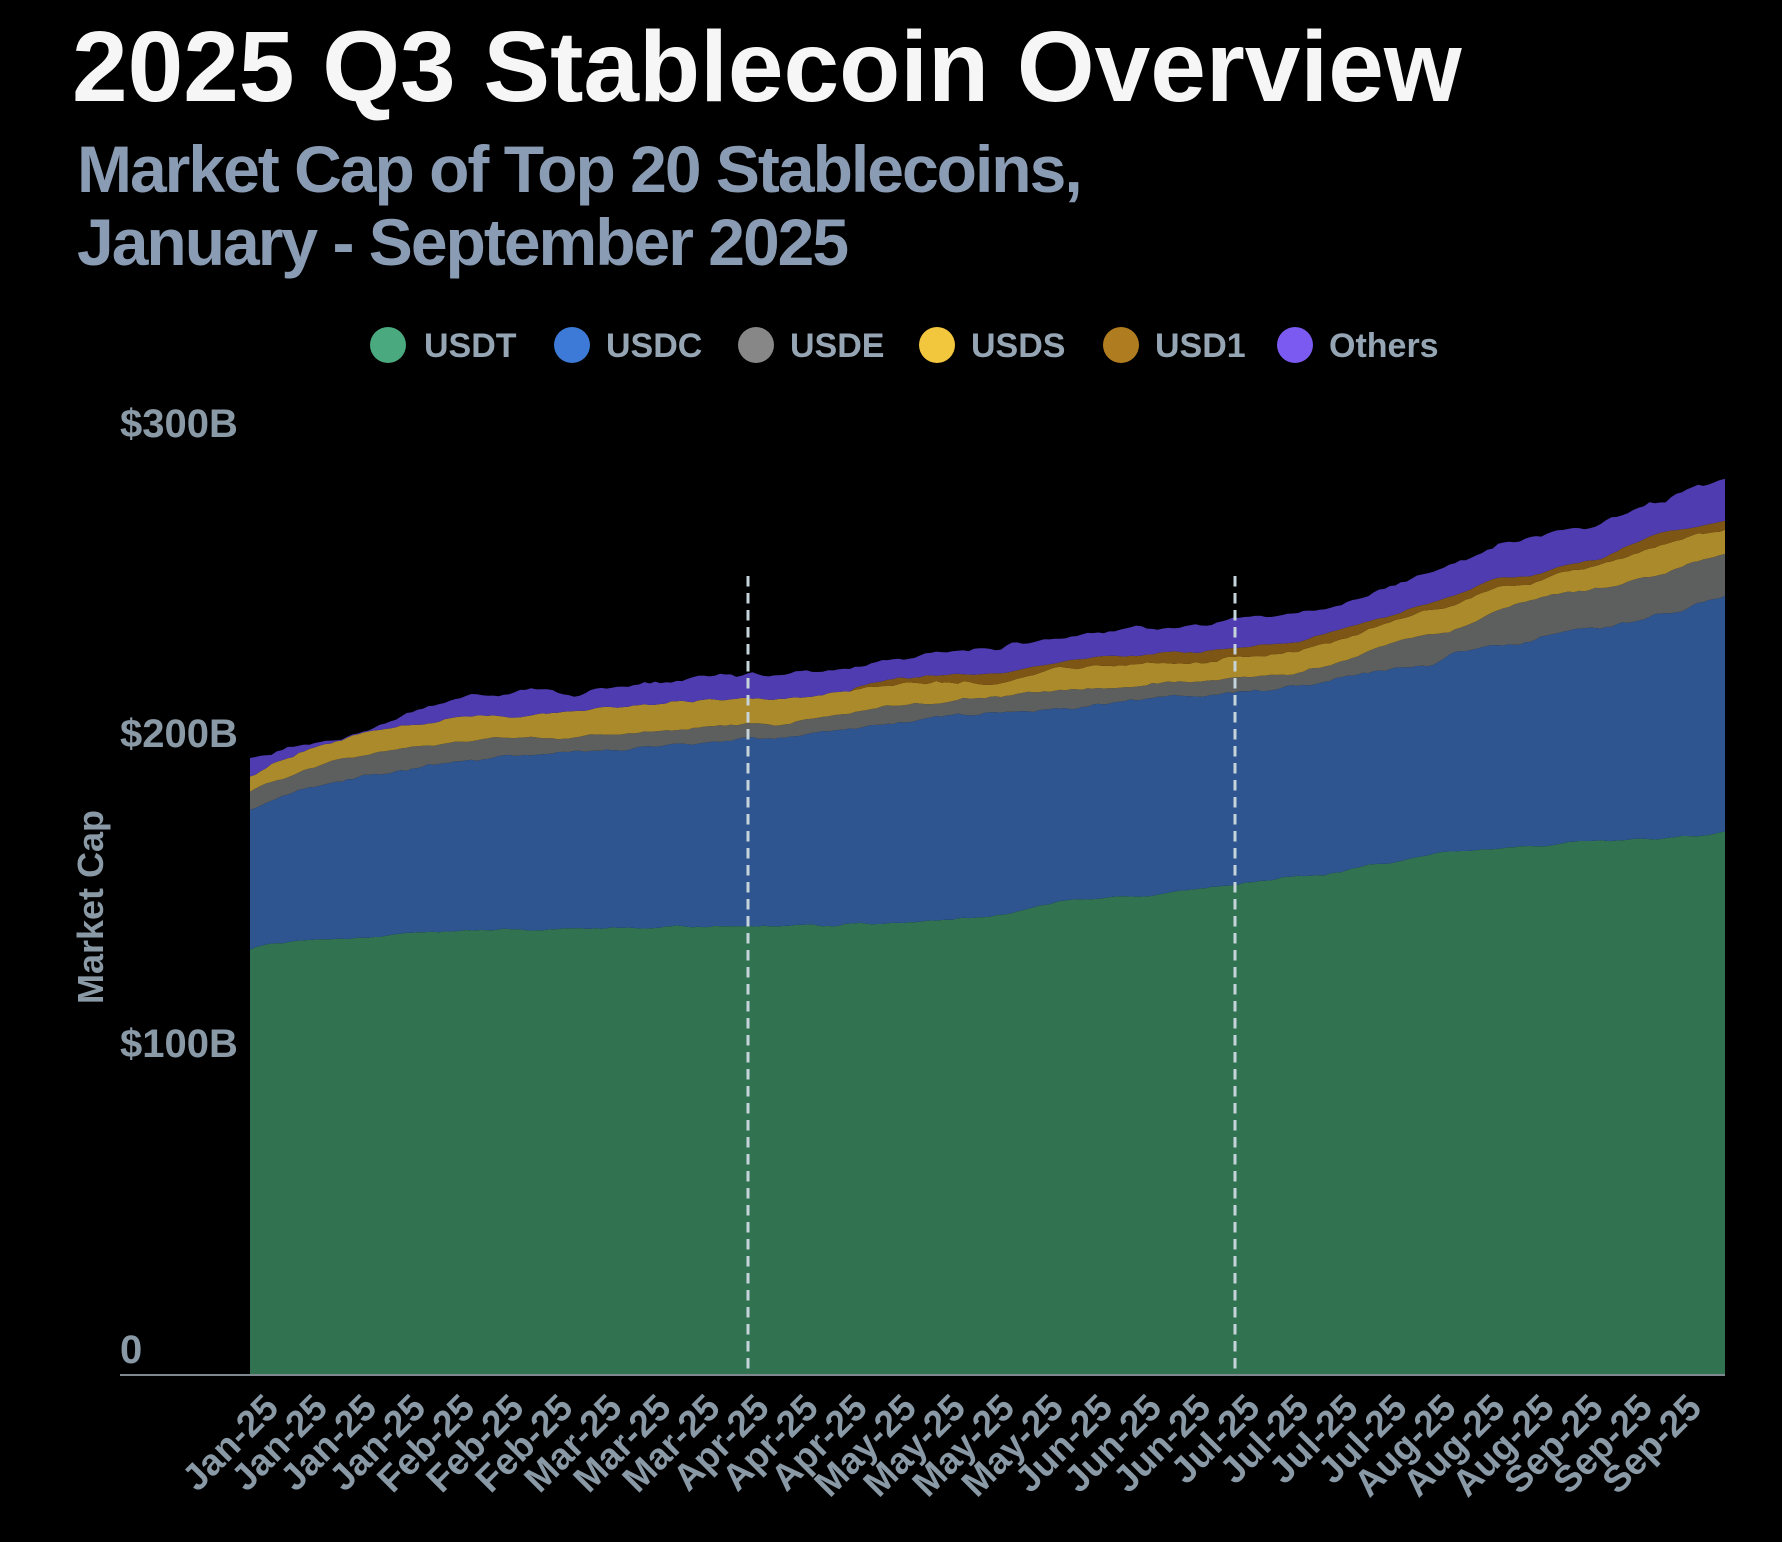  Describe the element at coordinates (654, 346) in the screenshot. I see `svg-text: USDC` at that location.